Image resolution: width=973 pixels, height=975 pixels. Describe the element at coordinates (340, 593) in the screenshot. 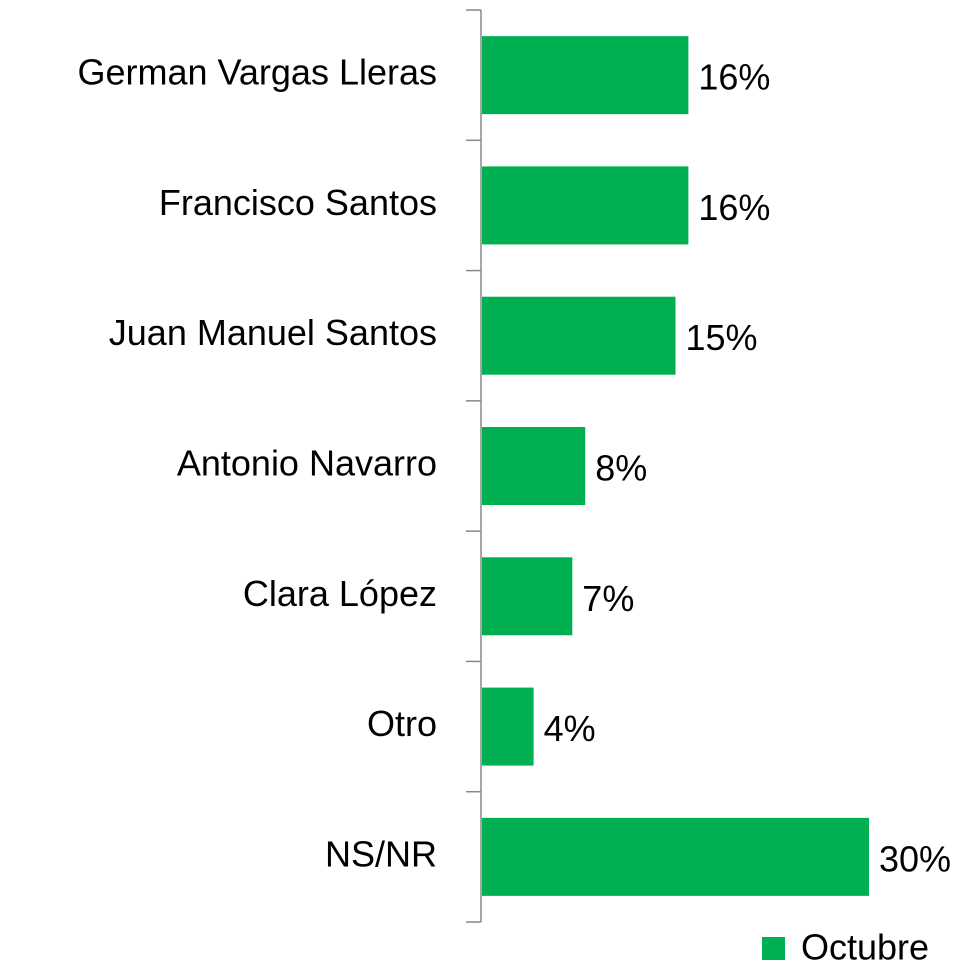

I see `category-label: Clara López` at that location.